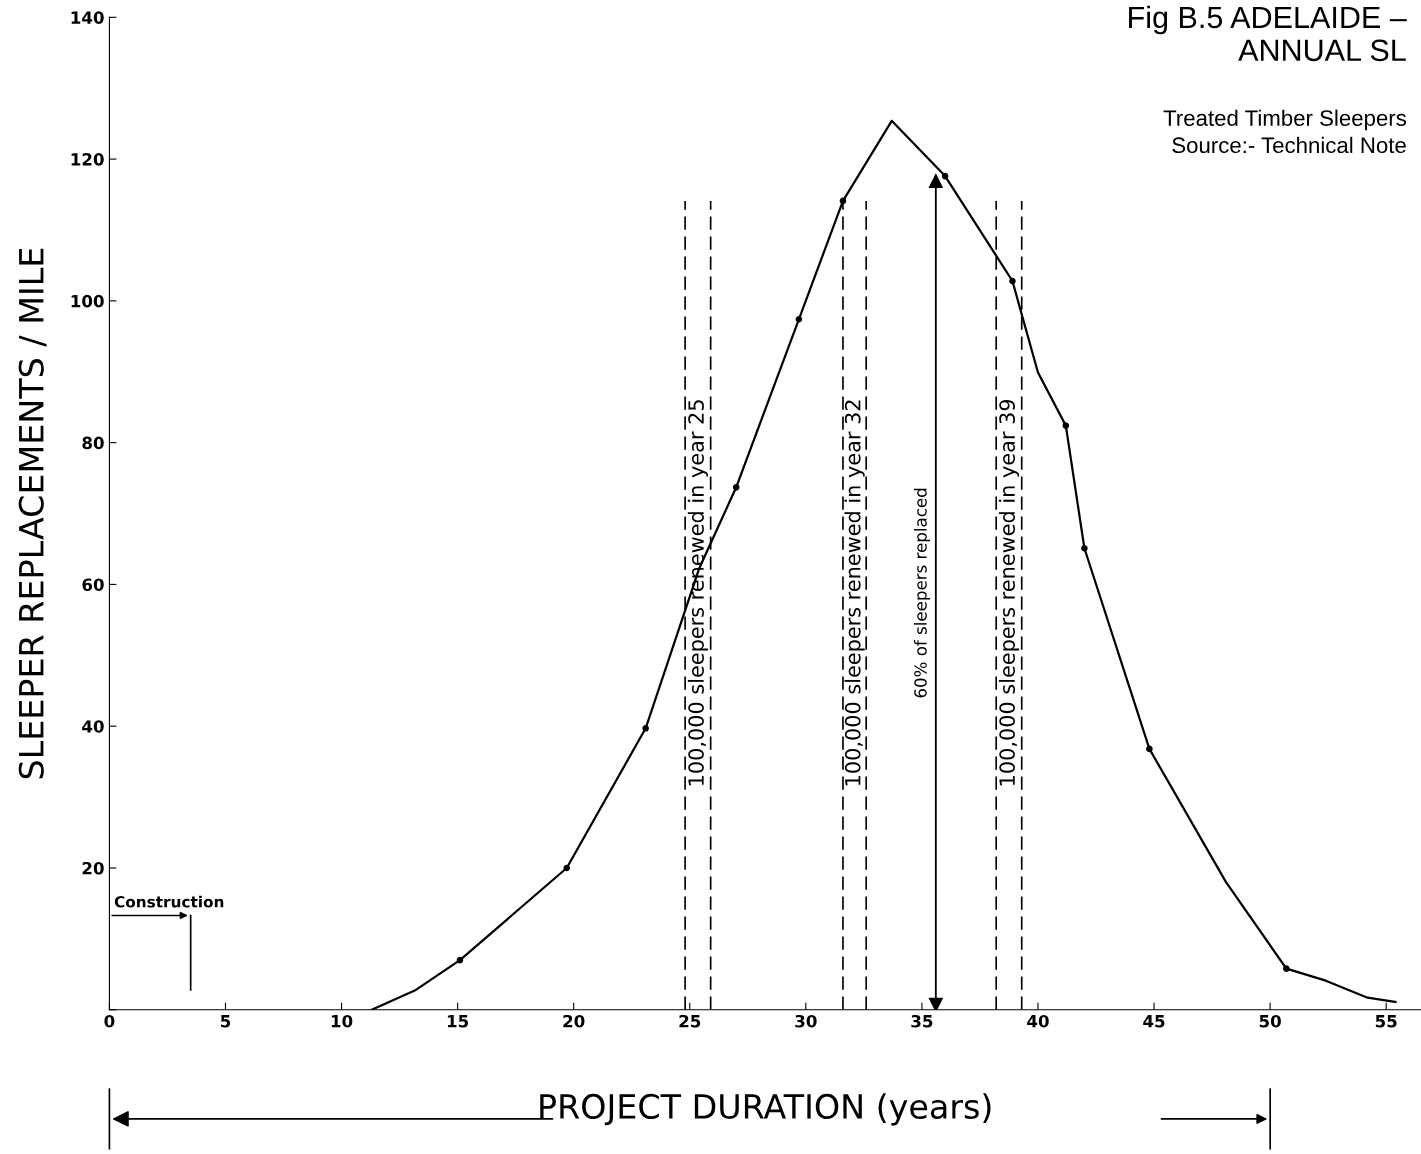 The height and width of the screenshot is (1154, 1421). I want to click on x-tick-label: 0, so click(109, 1021).